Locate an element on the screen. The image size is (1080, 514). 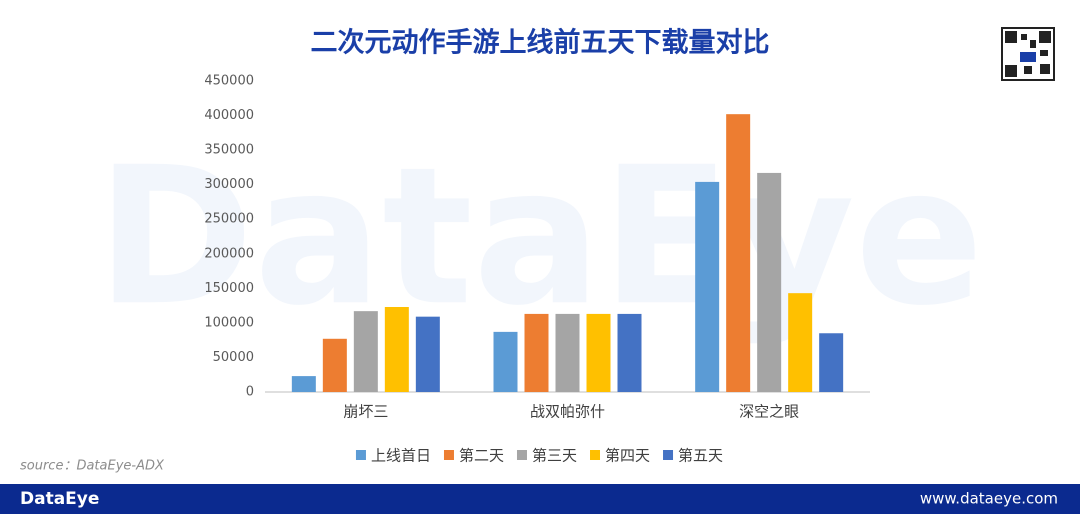
y-tick-label: 250000 is located at coordinates (229, 219).